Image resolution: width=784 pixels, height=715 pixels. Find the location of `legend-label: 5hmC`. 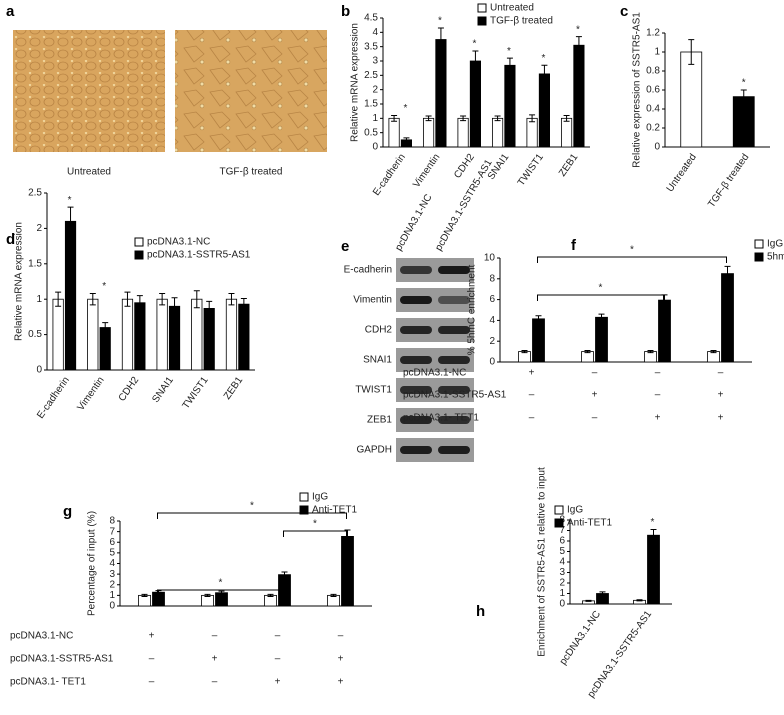

legend-label: 5hmC is located at coordinates (775, 257).